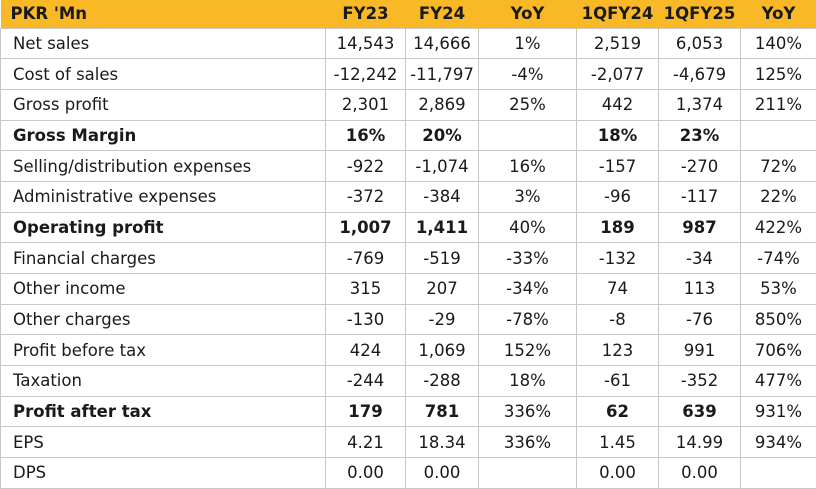 This screenshot has height=489, width=816. What do you see at coordinates (618, 411) in the screenshot?
I see `row-value: 62` at bounding box center [618, 411].